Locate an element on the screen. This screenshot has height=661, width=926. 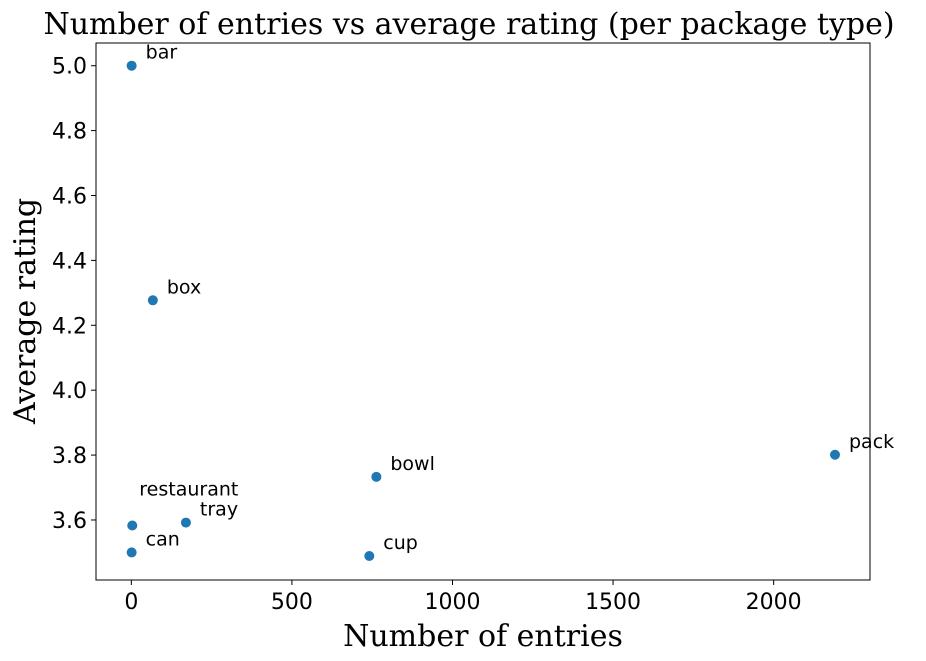
y-tick-label: 4.0 is located at coordinates (69, 391).